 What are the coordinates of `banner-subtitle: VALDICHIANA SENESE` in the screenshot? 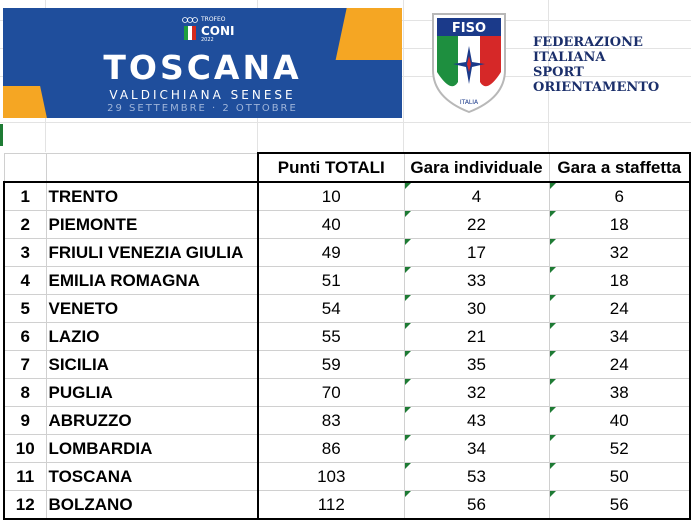 It's located at (202, 95).